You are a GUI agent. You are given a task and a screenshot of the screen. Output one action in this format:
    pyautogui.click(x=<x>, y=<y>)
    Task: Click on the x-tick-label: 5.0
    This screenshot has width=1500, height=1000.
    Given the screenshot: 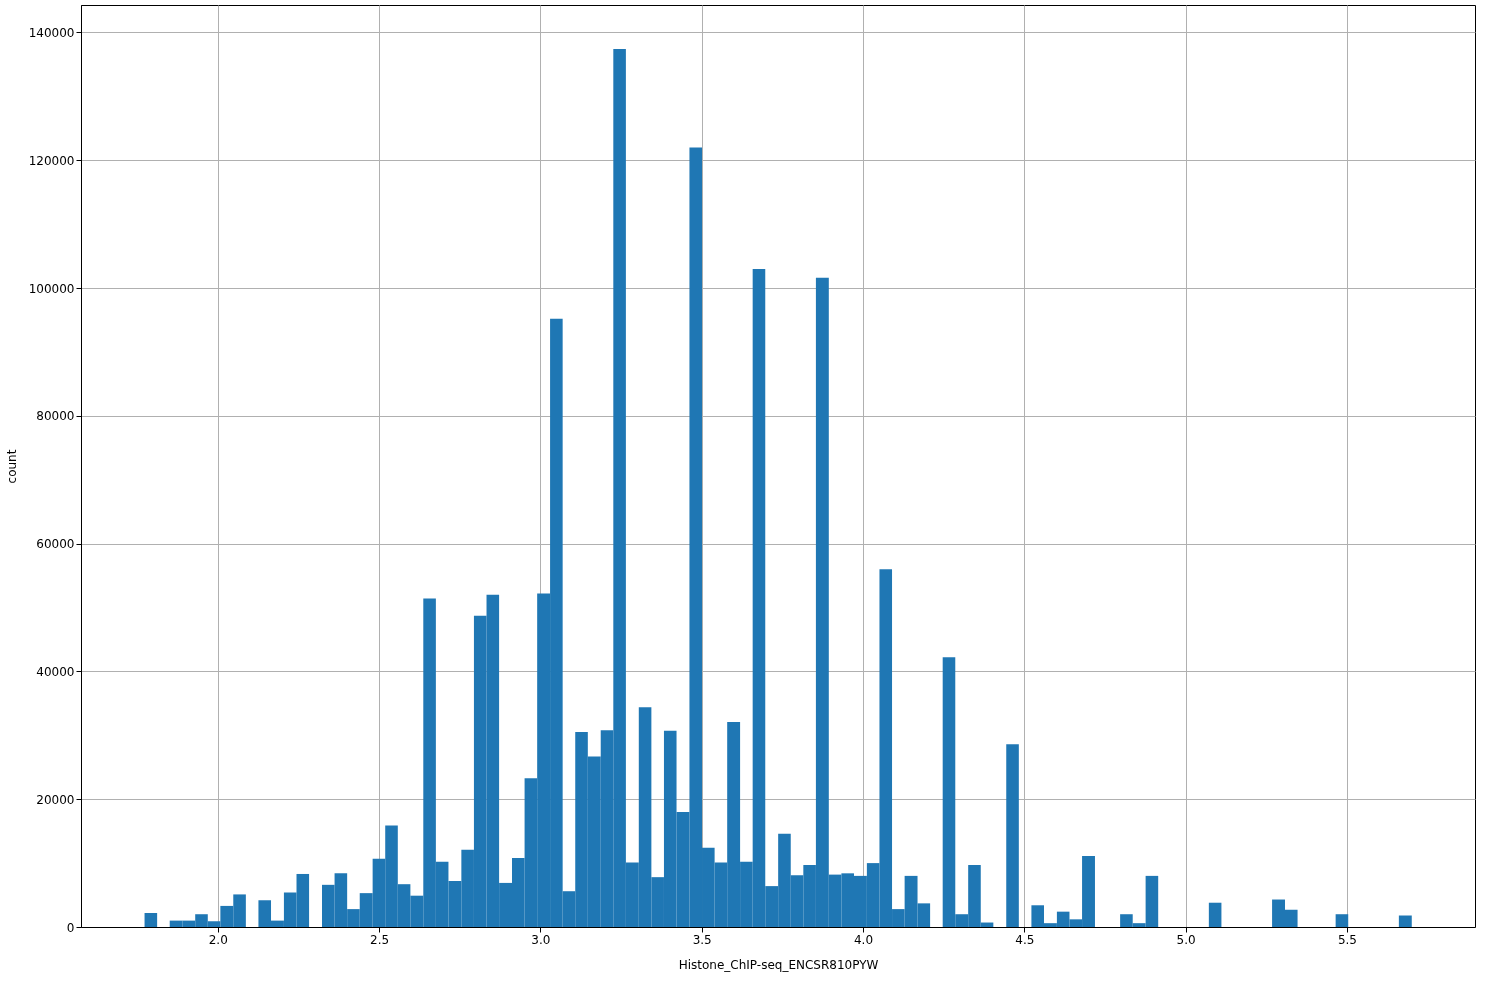 What is the action you would take?
    pyautogui.click(x=1186, y=939)
    